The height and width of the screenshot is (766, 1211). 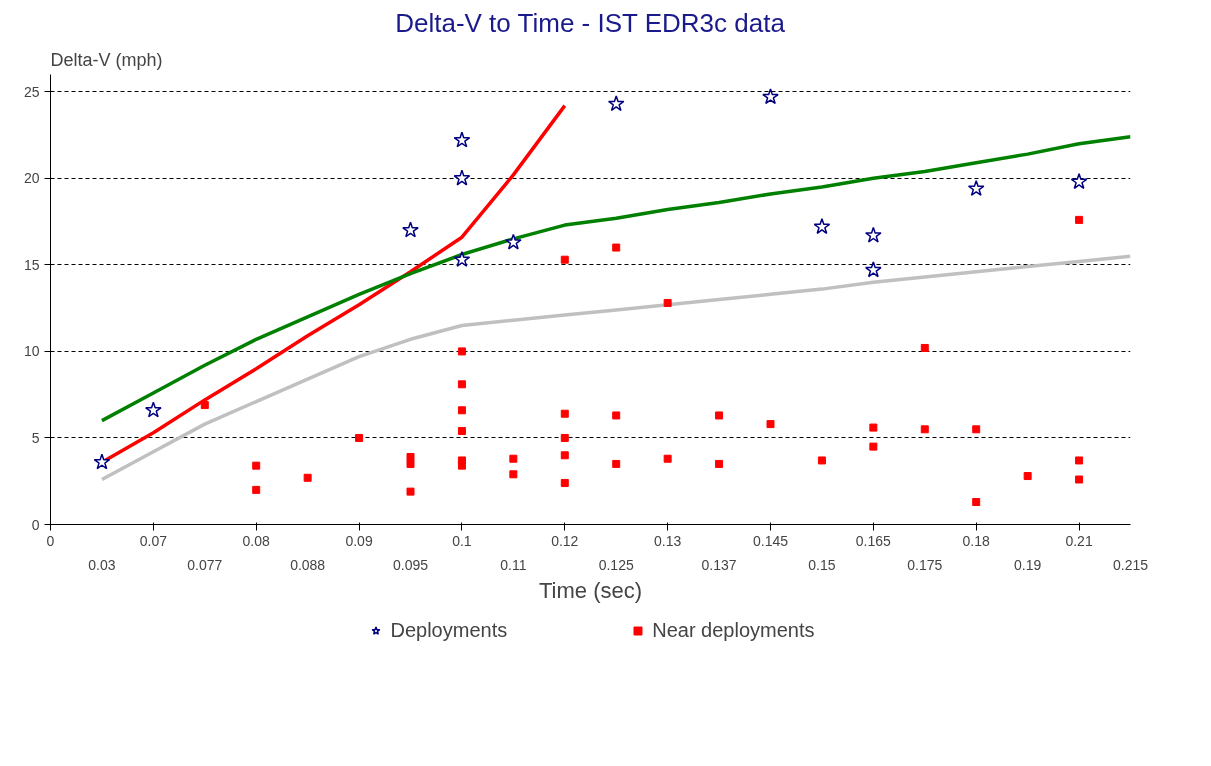 What do you see at coordinates (31, 264) in the screenshot?
I see `y-tick-label: 15` at bounding box center [31, 264].